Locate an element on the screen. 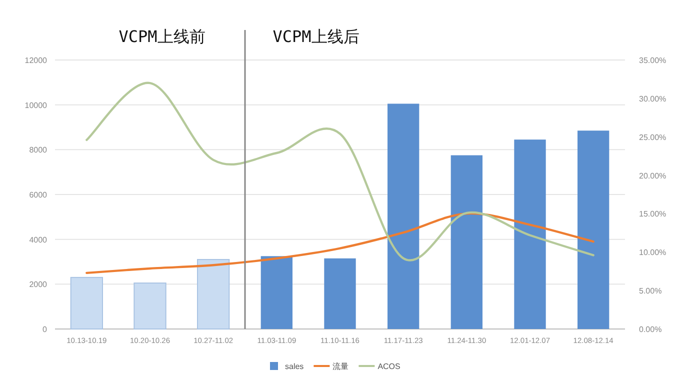  y2-tick-label: 30.00% is located at coordinates (652, 99).